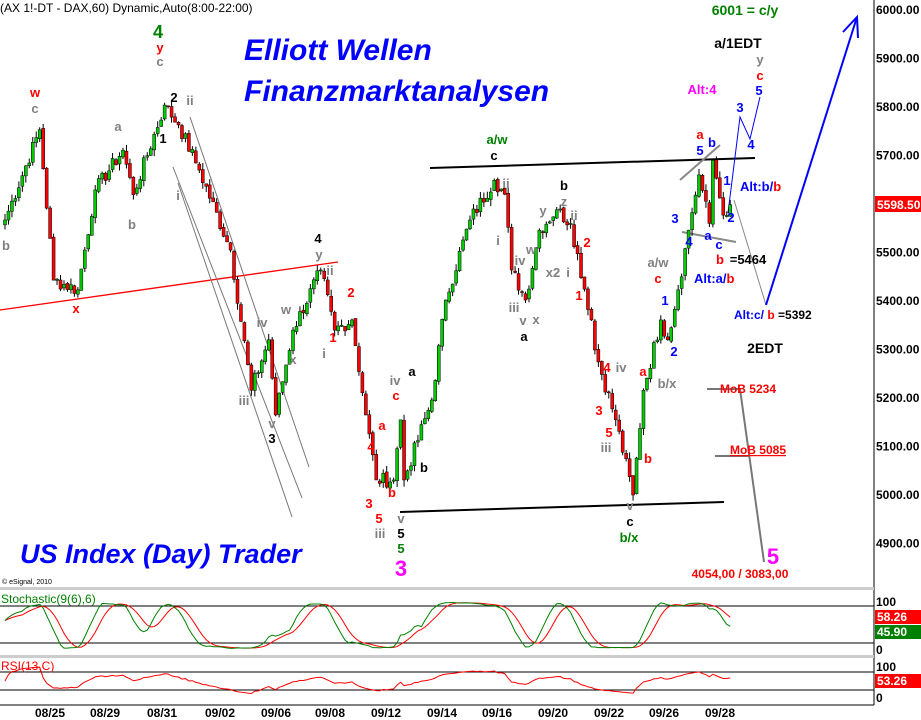 This screenshot has width=921, height=720. What do you see at coordinates (720, 713) in the screenshot?
I see `date-tick-label: 09/28` at bounding box center [720, 713].